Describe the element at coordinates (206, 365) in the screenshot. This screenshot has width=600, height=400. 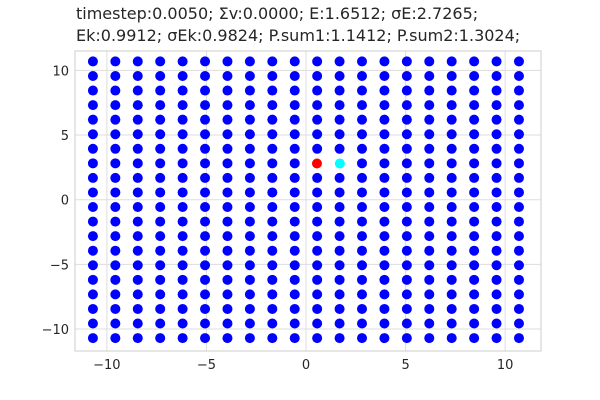
I see `x-tick-label: −5` at that location.